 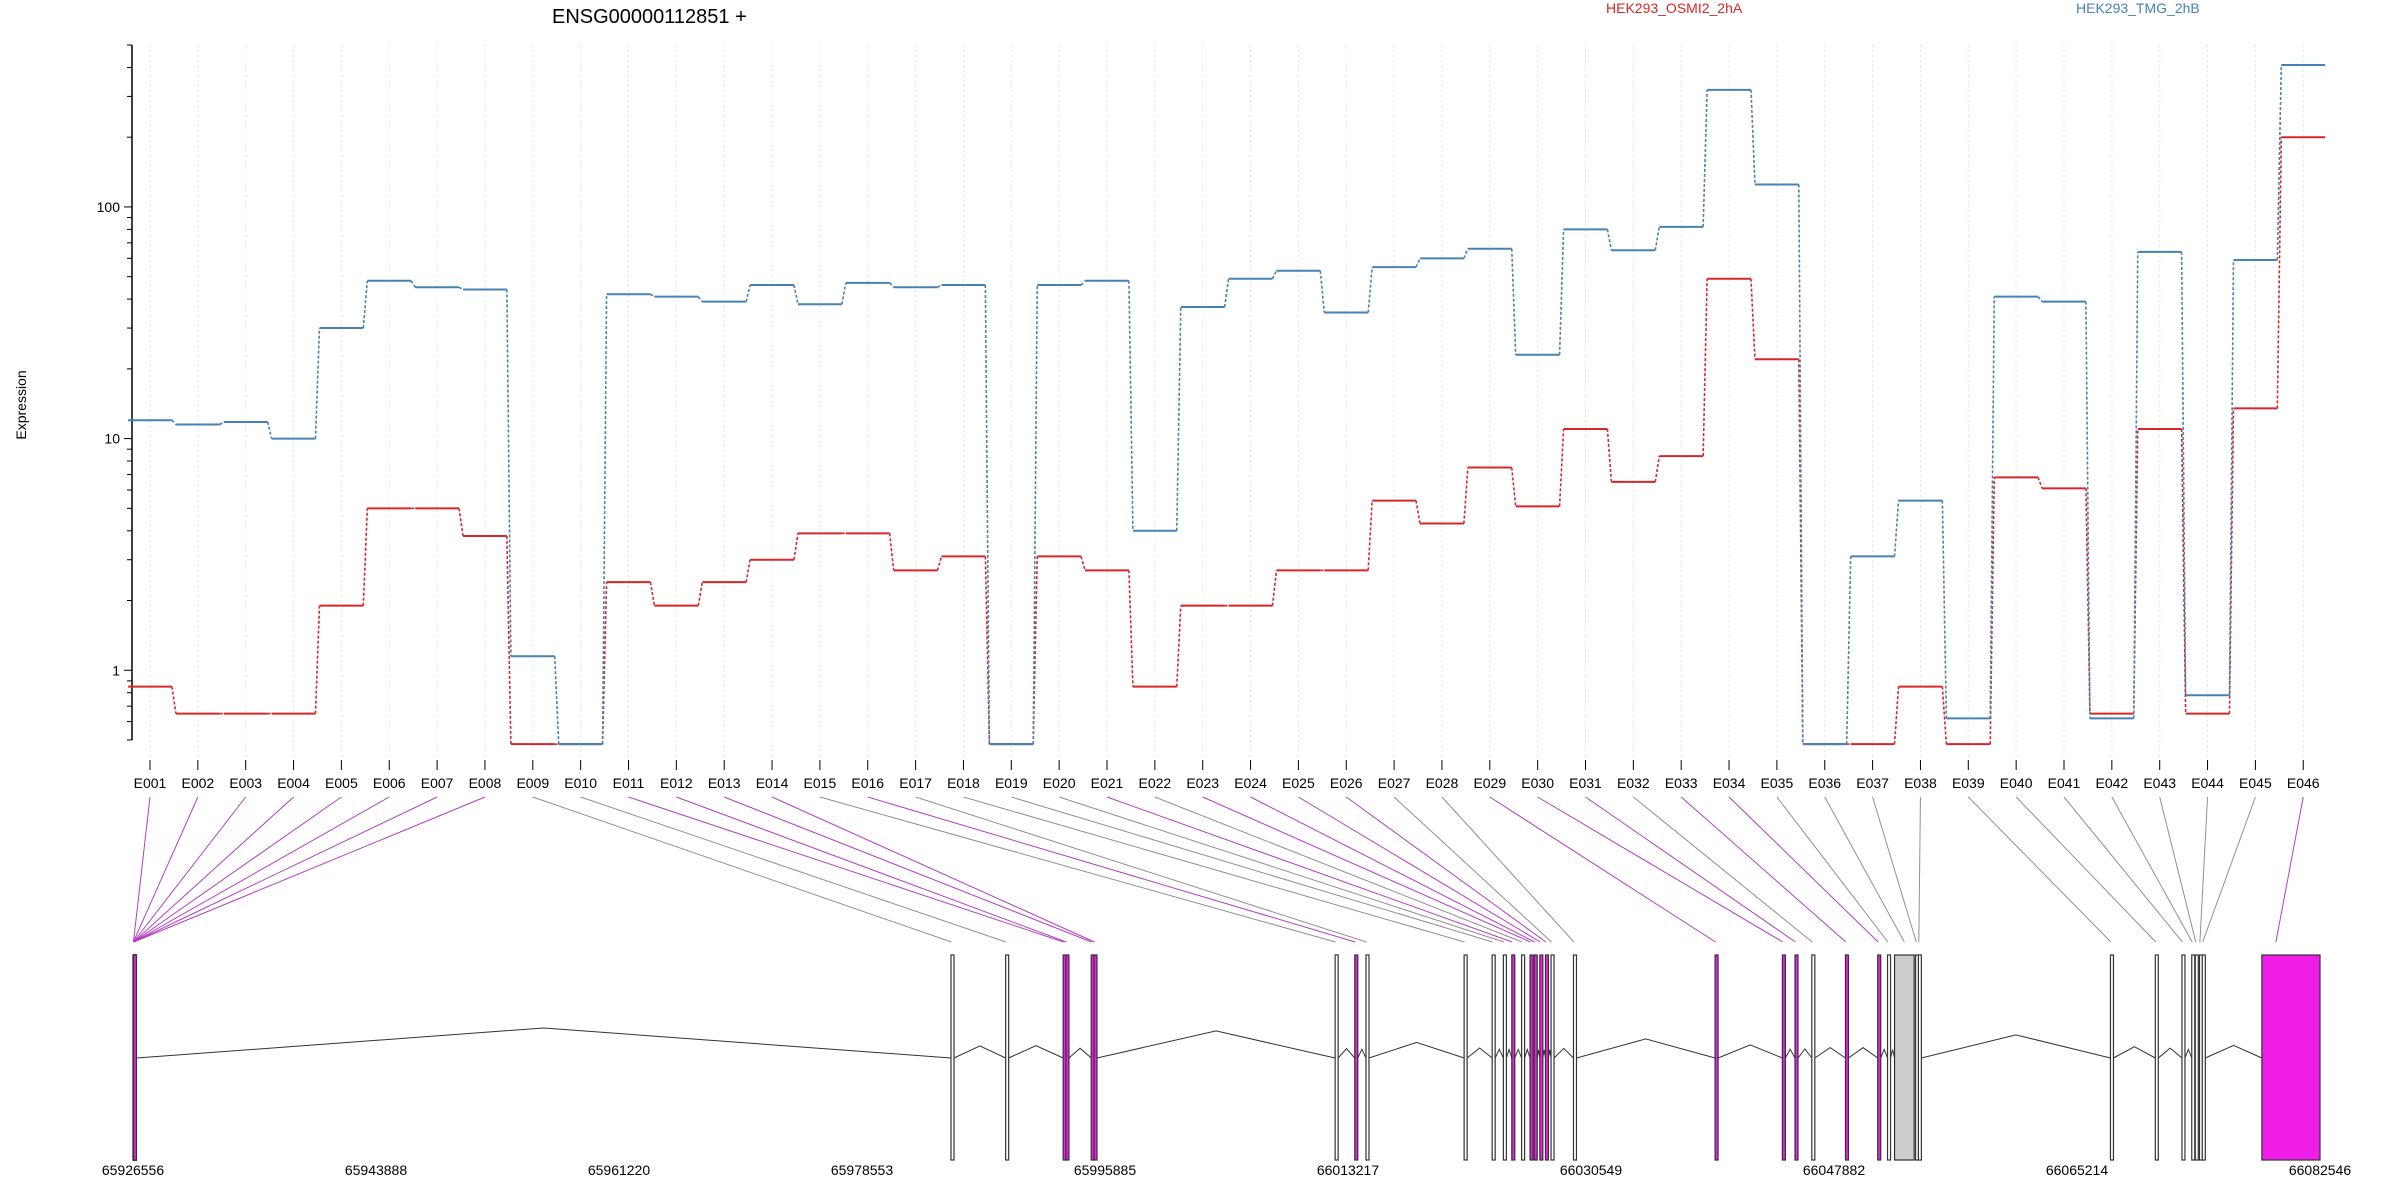 I want to click on x-tick-label: E037, so click(x=1872, y=783).